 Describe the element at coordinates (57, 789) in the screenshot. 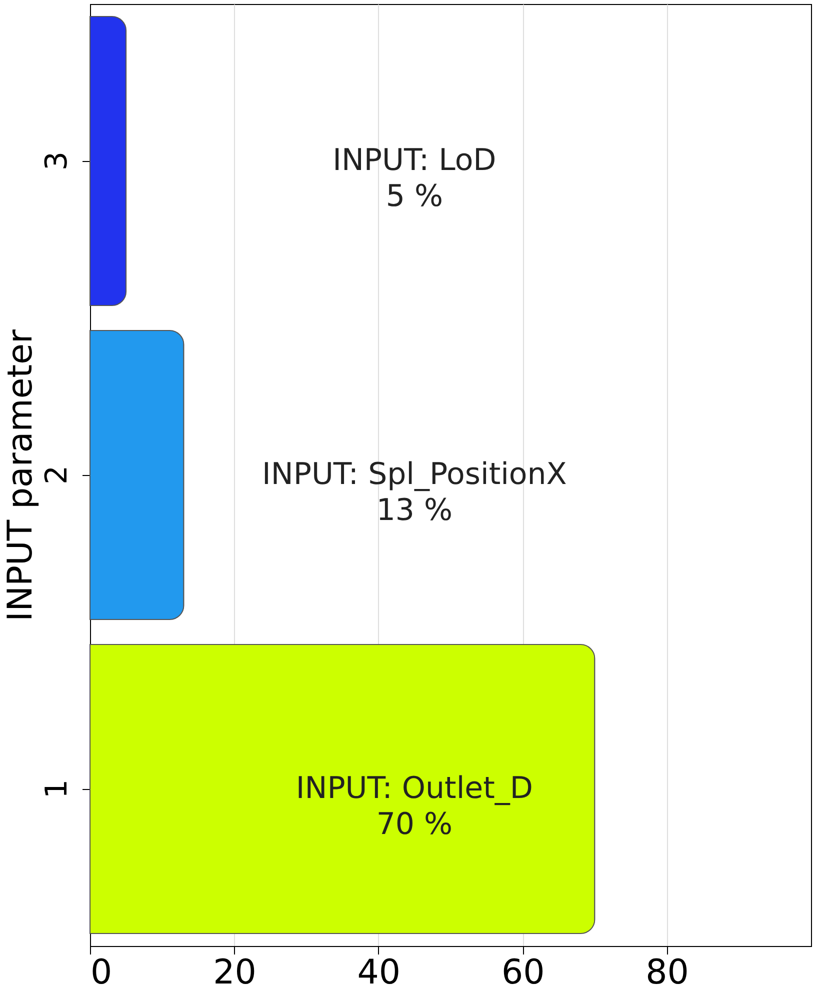

I see `y-tick-label: 1` at that location.